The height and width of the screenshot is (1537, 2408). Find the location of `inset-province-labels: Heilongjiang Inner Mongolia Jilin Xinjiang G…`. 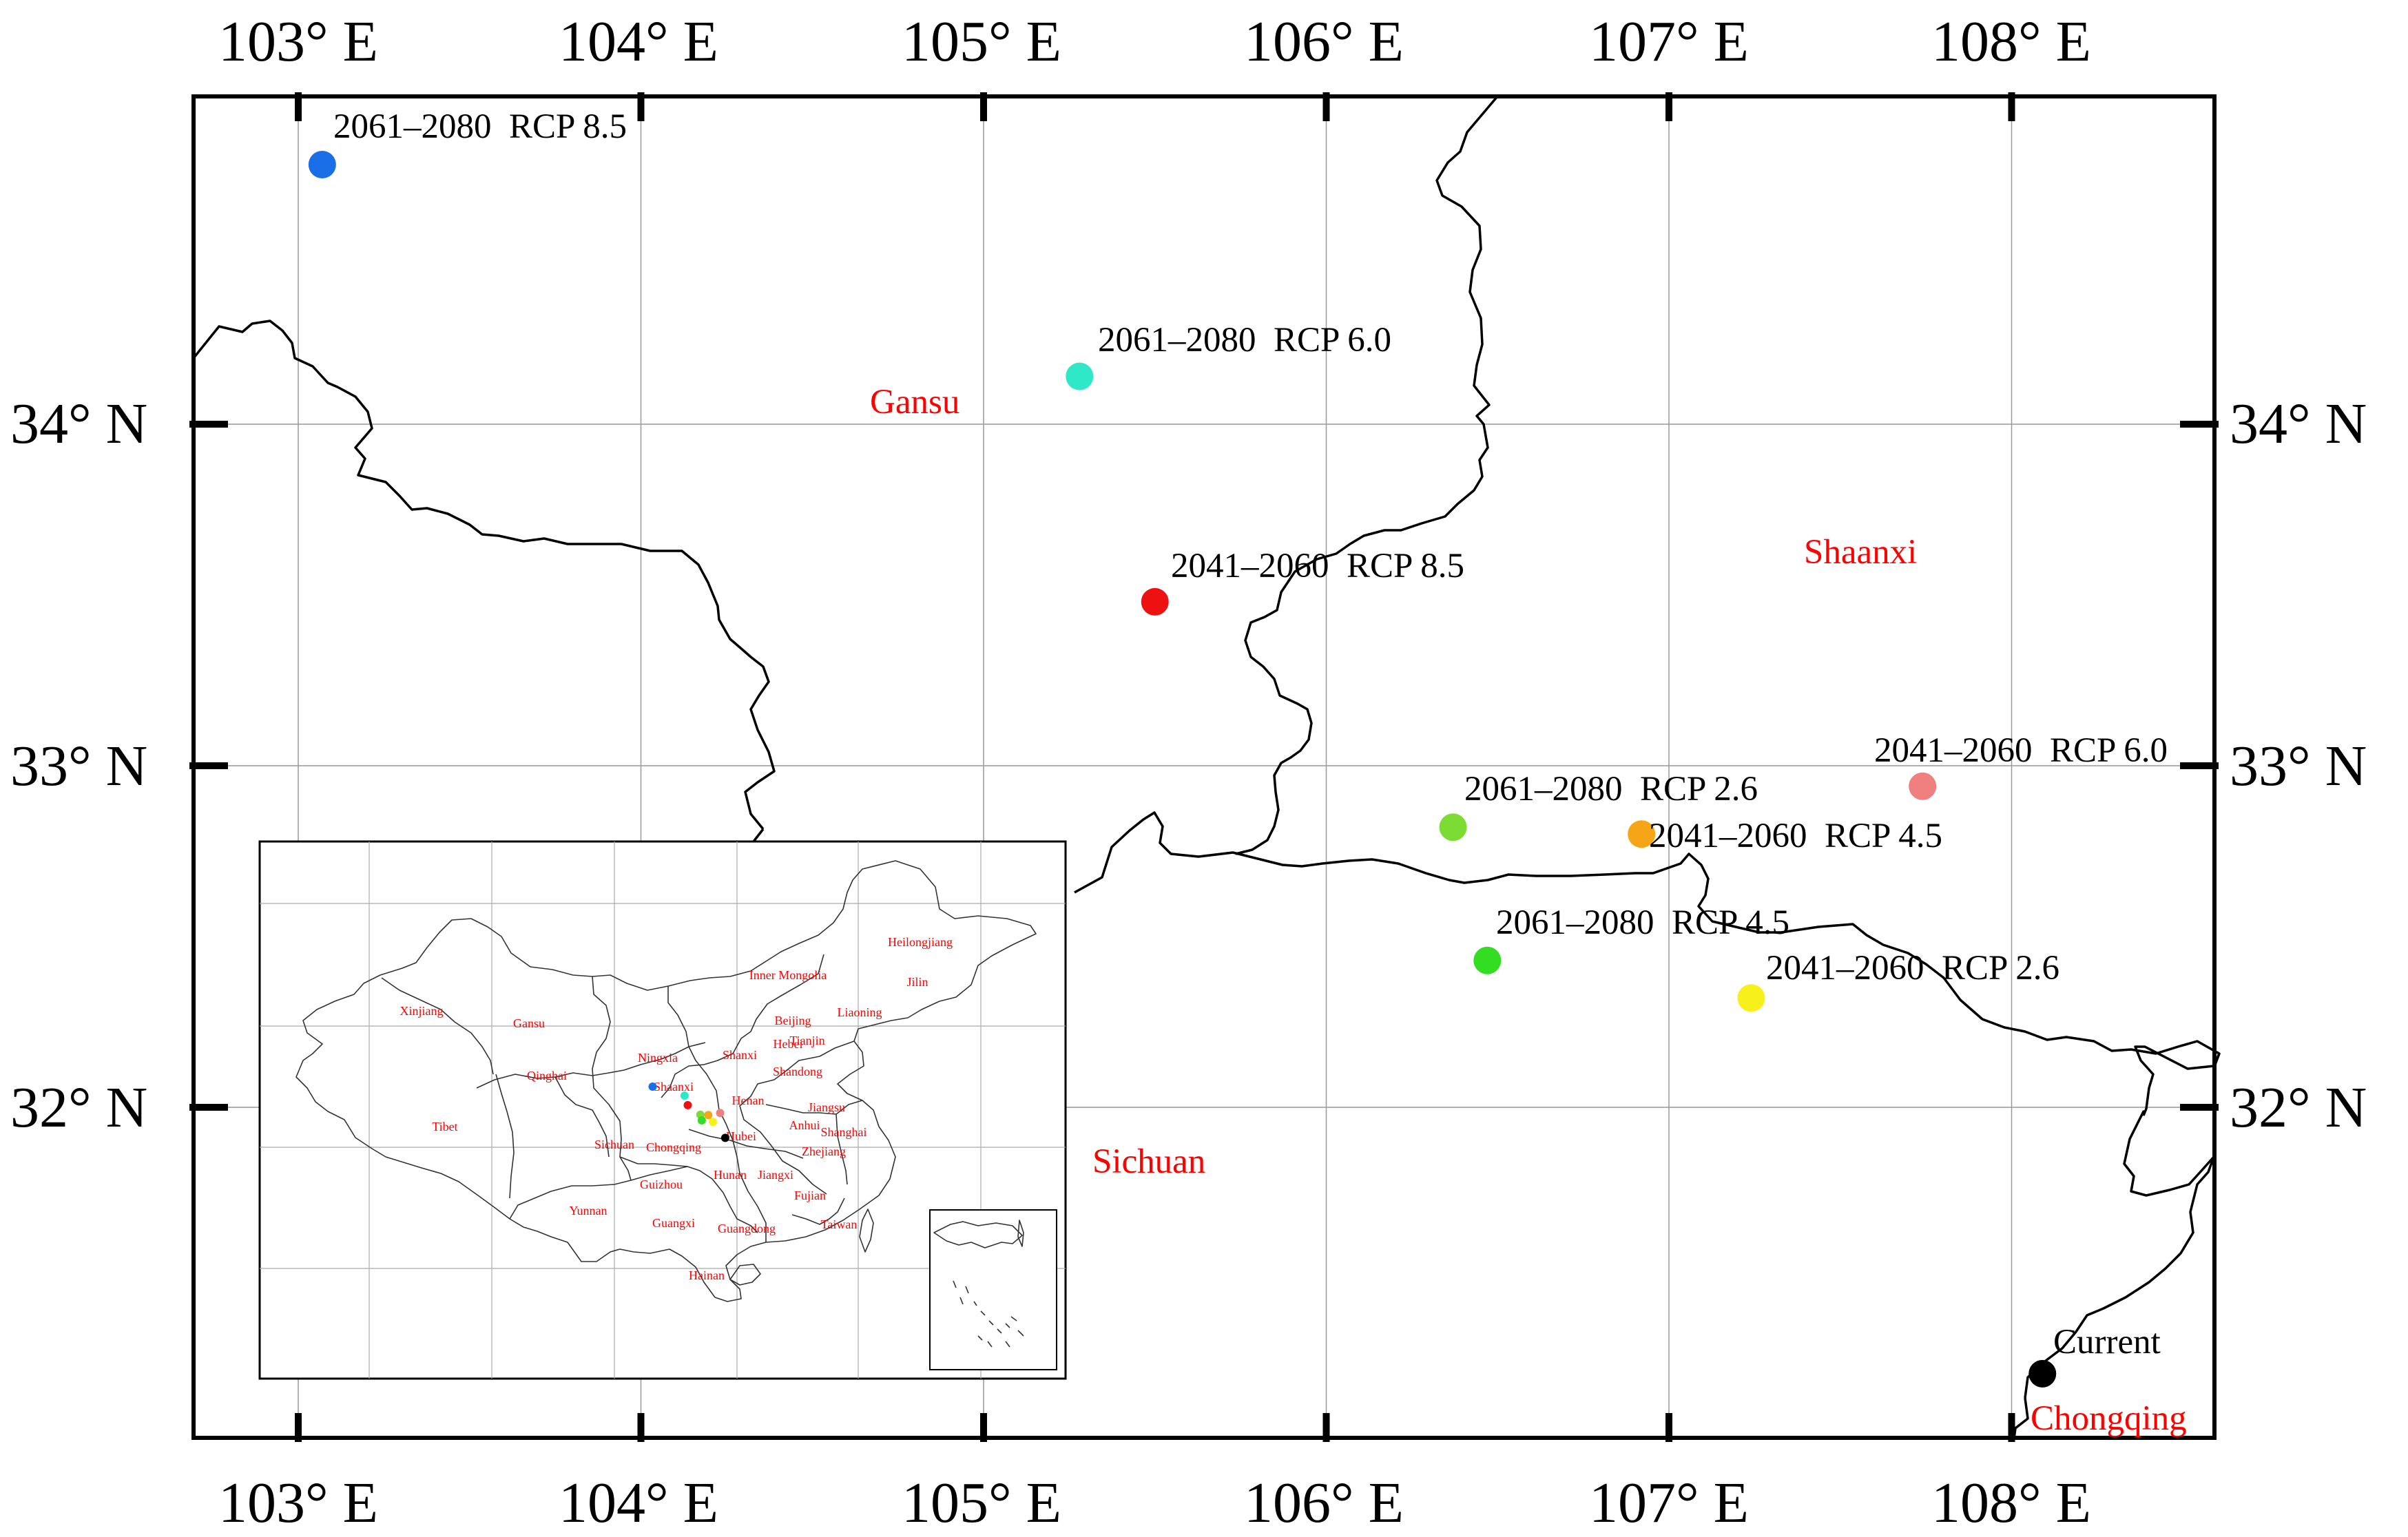

inset-province-labels: Heilongjiang Inner Mongolia Jilin Xinjiang G… is located at coordinates (676, 1108).